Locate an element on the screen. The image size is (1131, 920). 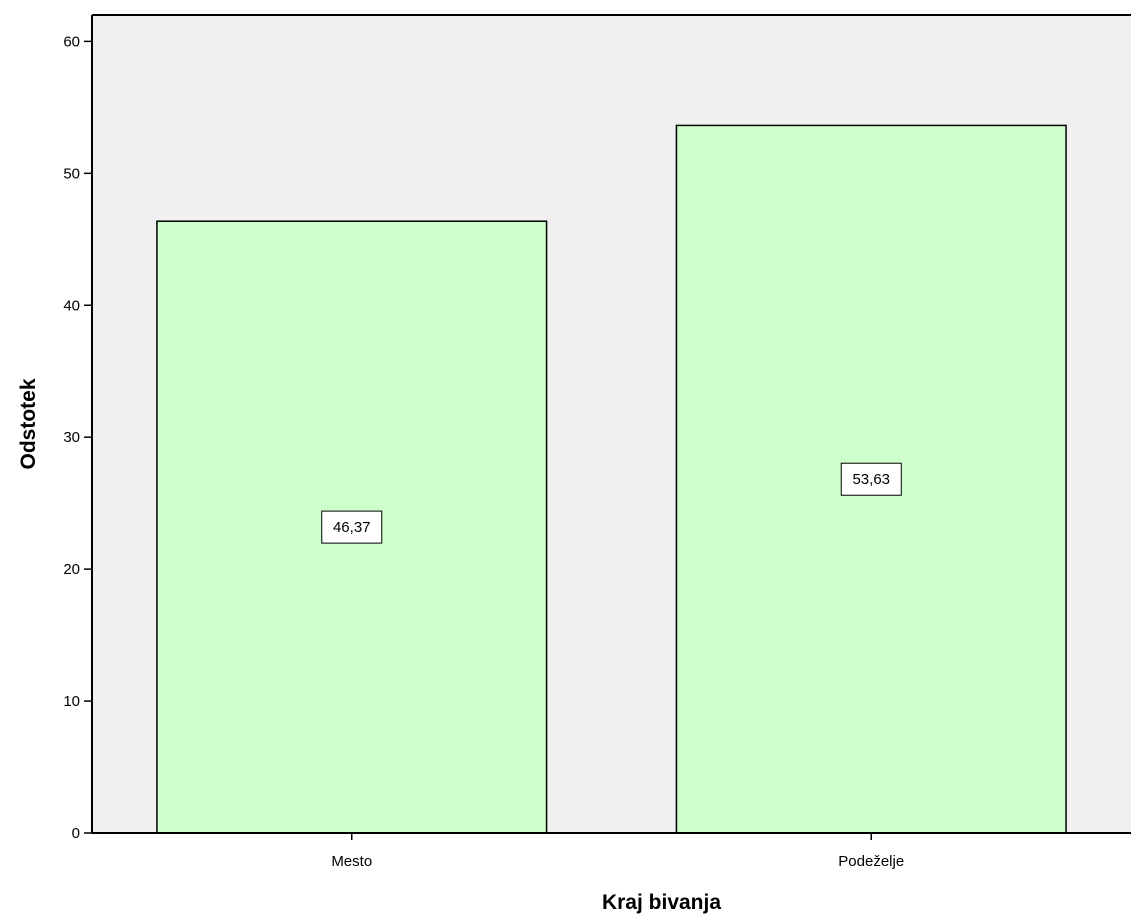
y-tick-label: 0 is located at coordinates (76, 833).